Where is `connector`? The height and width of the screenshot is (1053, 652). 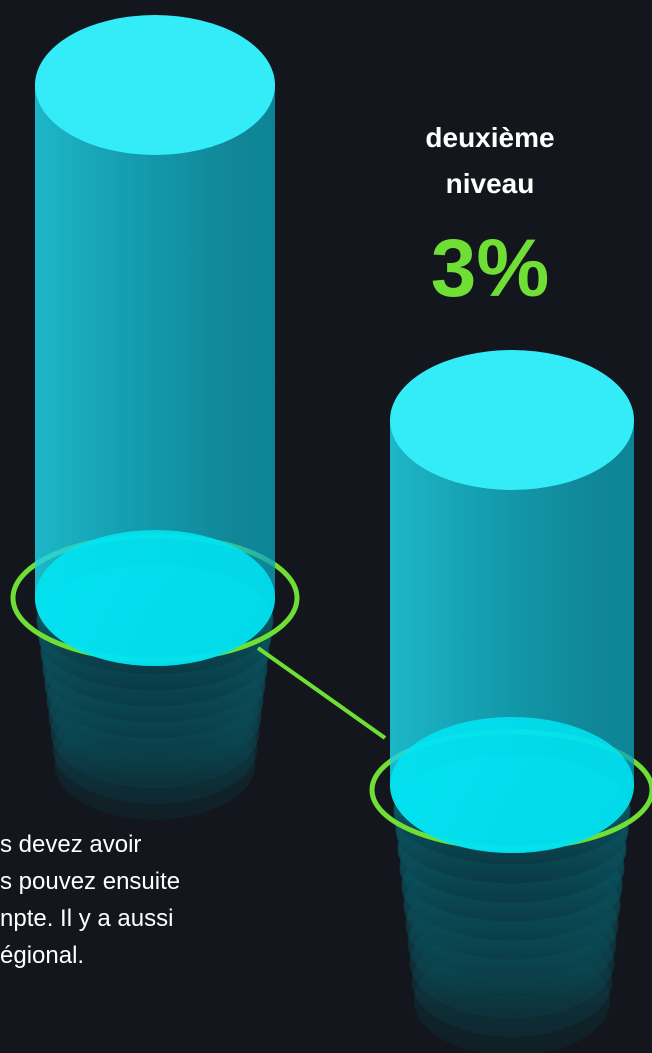 connector is located at coordinates (321, 693).